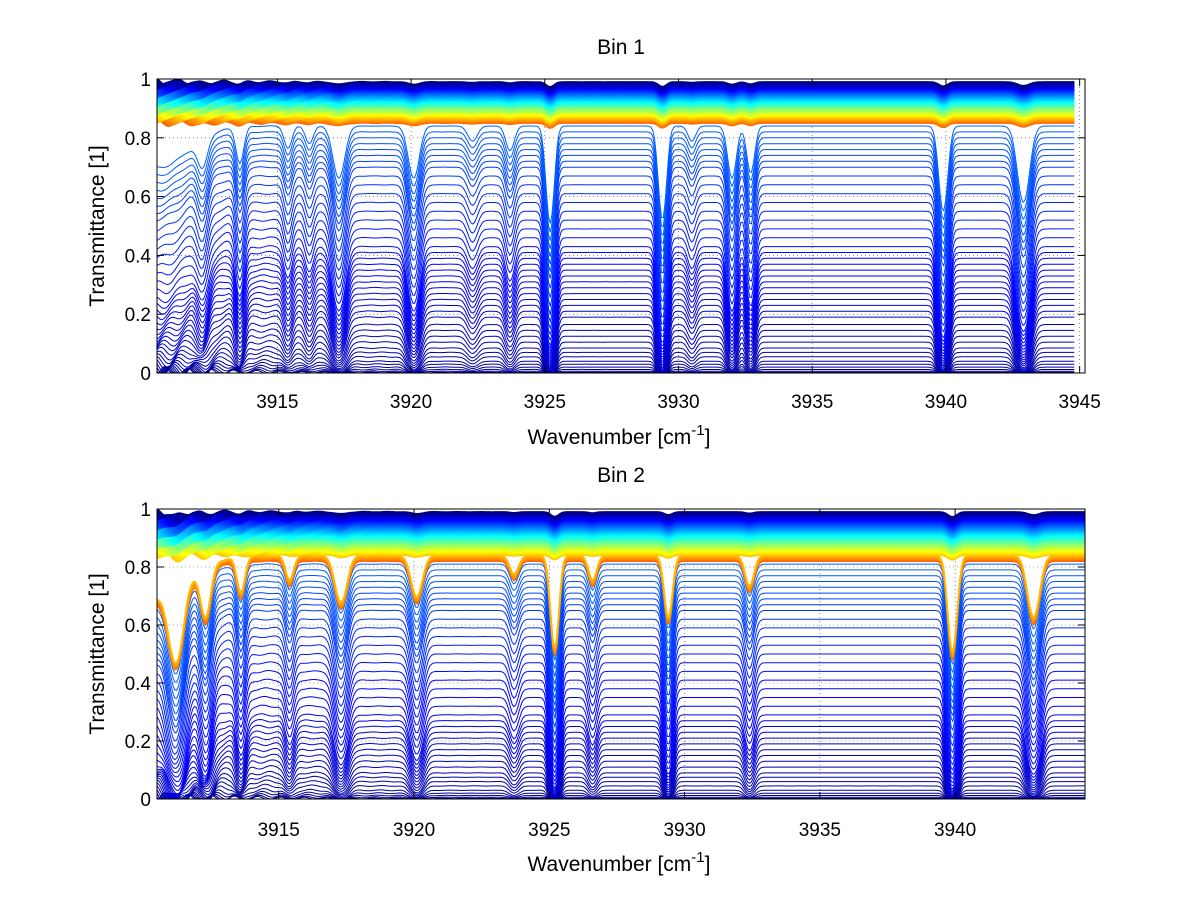  Describe the element at coordinates (621, 47) in the screenshot. I see `chart-title: Bin 1` at that location.